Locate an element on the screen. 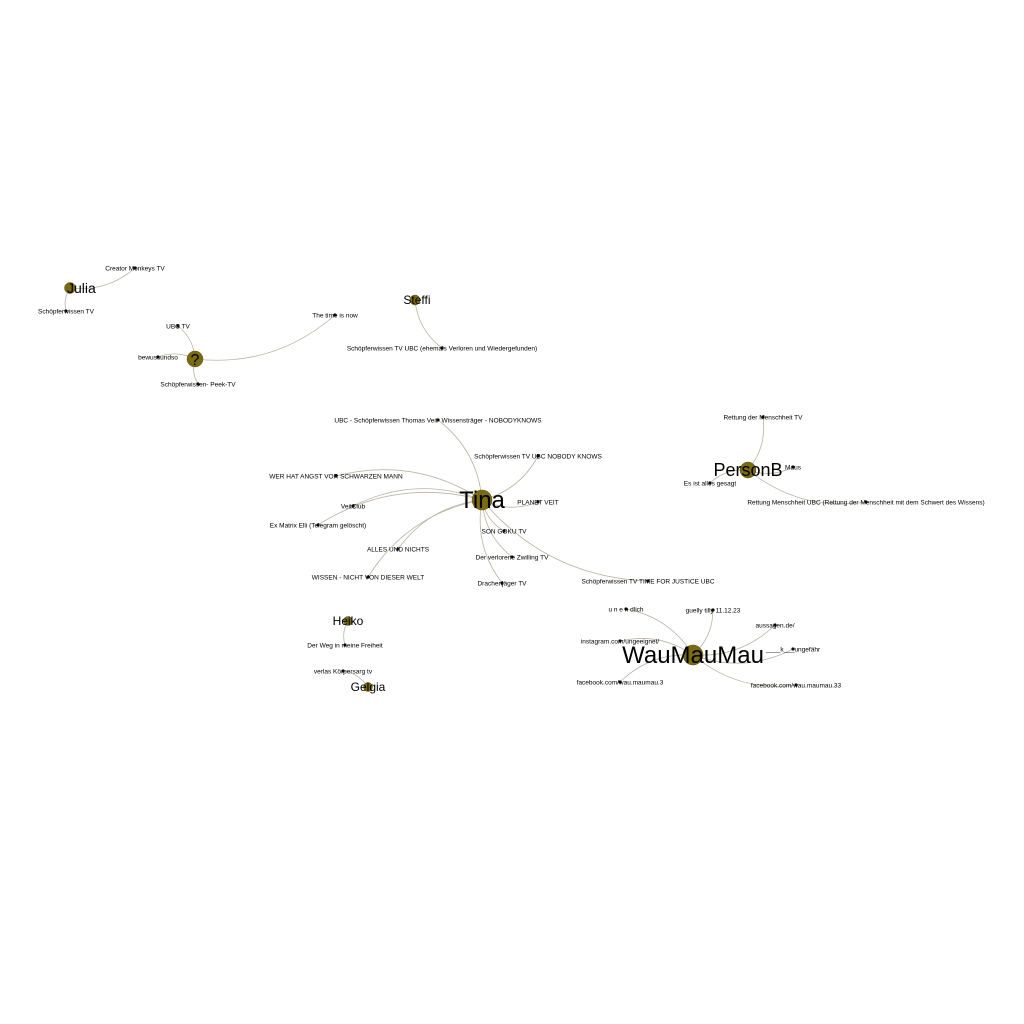 The image size is (1024, 1024). node-k-ungefahr is located at coordinates (793, 649).